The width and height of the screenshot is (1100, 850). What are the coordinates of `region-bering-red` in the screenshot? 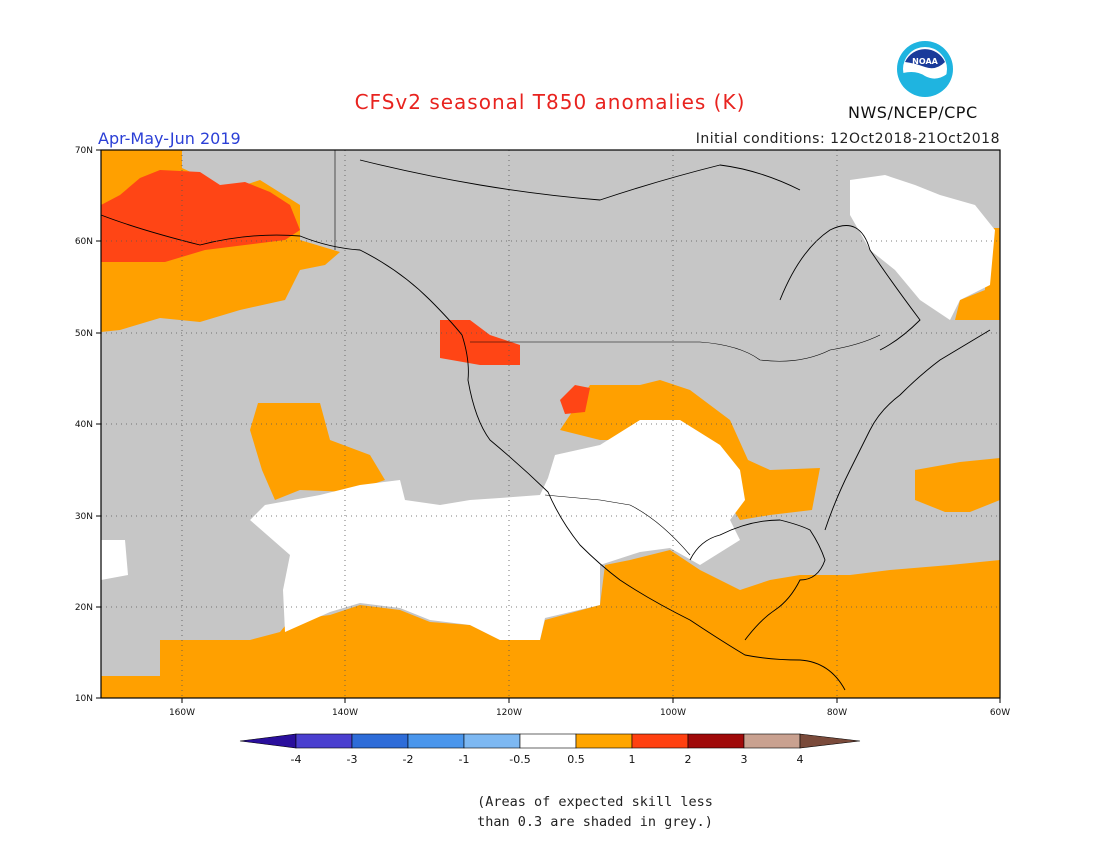 It's located at (200, 216).